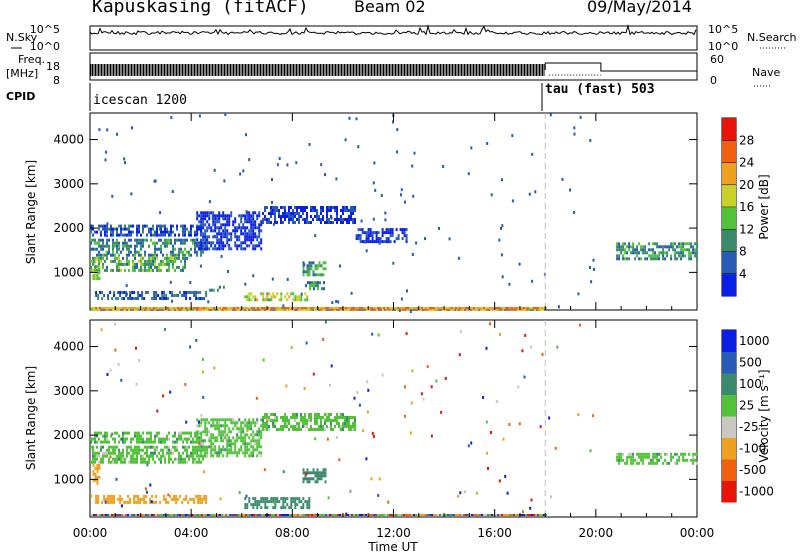 The image size is (800, 554). I want to click on velocity-colorbar-tick-label: 1000, so click(754, 341).